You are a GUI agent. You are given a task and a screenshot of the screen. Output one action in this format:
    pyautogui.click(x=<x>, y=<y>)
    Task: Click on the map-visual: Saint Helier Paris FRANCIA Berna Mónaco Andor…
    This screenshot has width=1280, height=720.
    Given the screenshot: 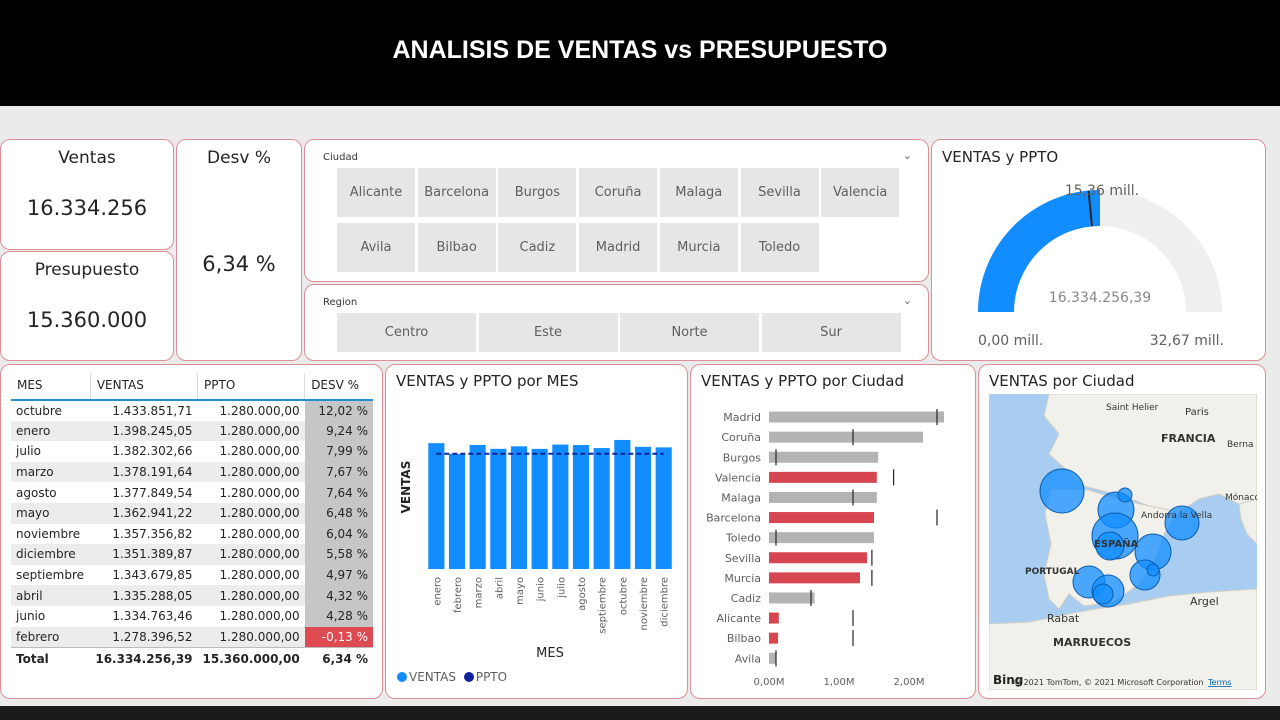 What is the action you would take?
    pyautogui.click(x=1123, y=542)
    